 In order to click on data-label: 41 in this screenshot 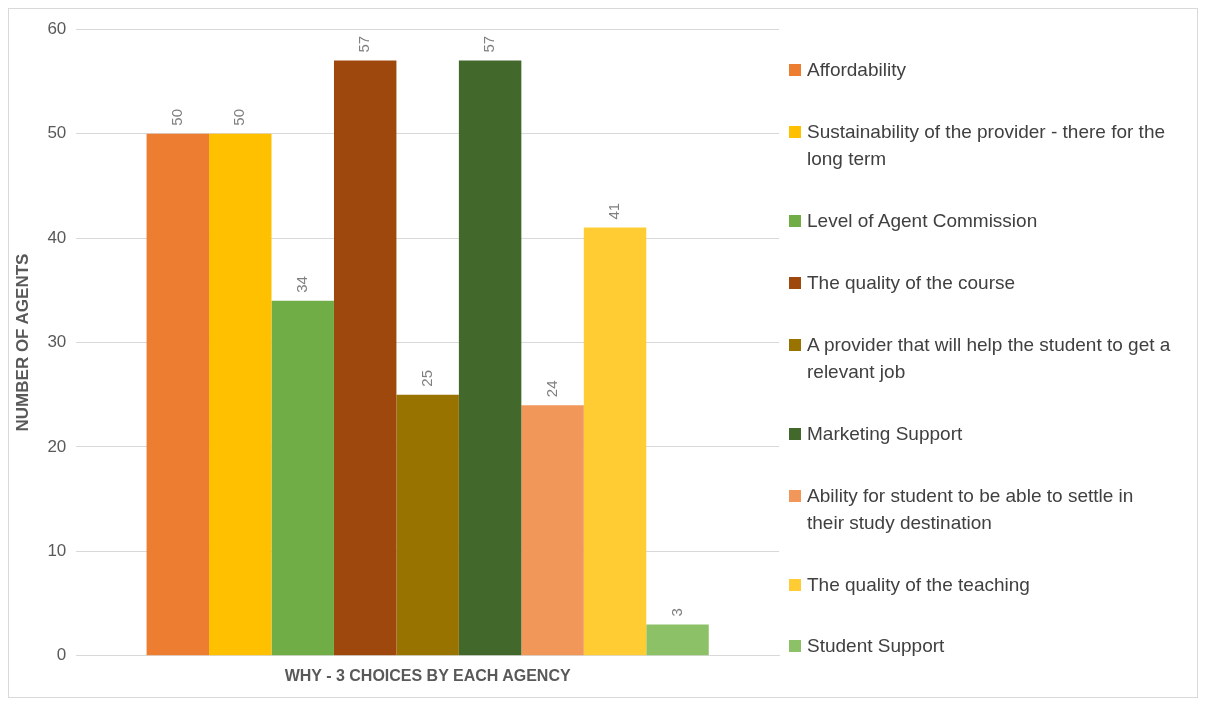, I will do `click(614, 211)`.